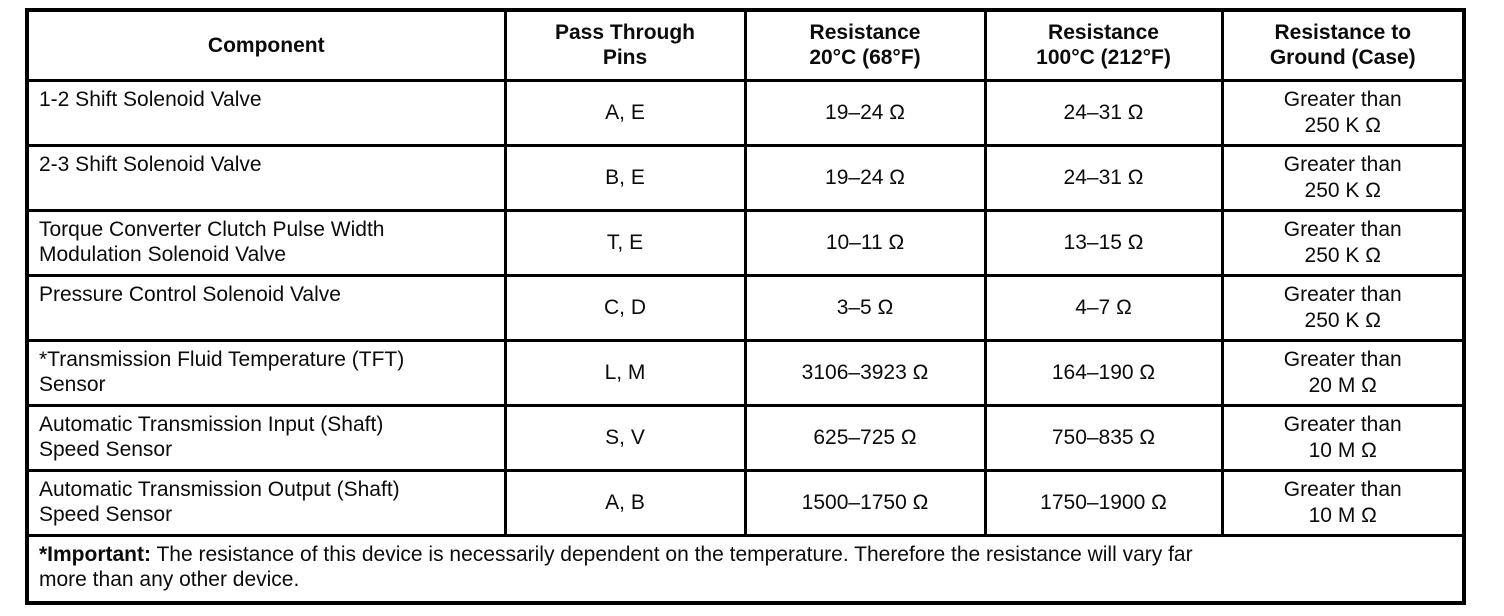 This screenshot has width=1504, height=616. What do you see at coordinates (1103, 437) in the screenshot?
I see `cell-resistance-100c: 750–835 Ω` at bounding box center [1103, 437].